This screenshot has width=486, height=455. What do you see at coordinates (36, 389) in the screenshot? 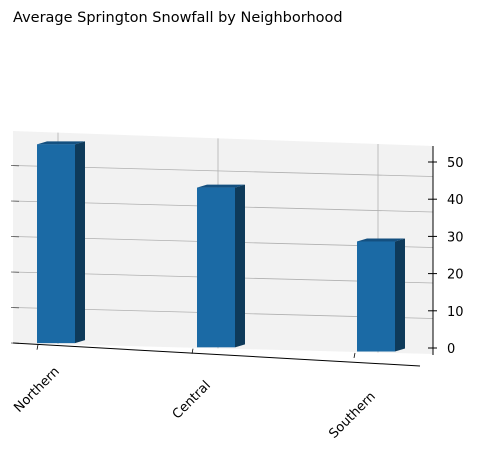
I see `x-tick-label: Northern` at bounding box center [36, 389].